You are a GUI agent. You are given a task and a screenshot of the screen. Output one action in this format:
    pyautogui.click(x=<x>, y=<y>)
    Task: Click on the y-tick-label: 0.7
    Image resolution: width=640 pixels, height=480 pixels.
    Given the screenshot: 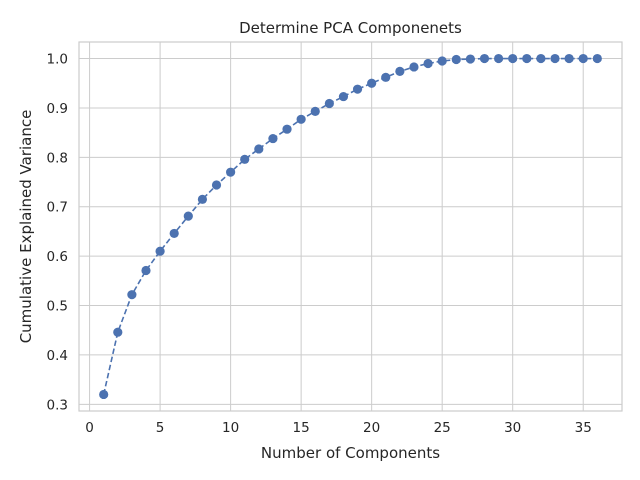 What is the action you would take?
    pyautogui.click(x=57, y=208)
    